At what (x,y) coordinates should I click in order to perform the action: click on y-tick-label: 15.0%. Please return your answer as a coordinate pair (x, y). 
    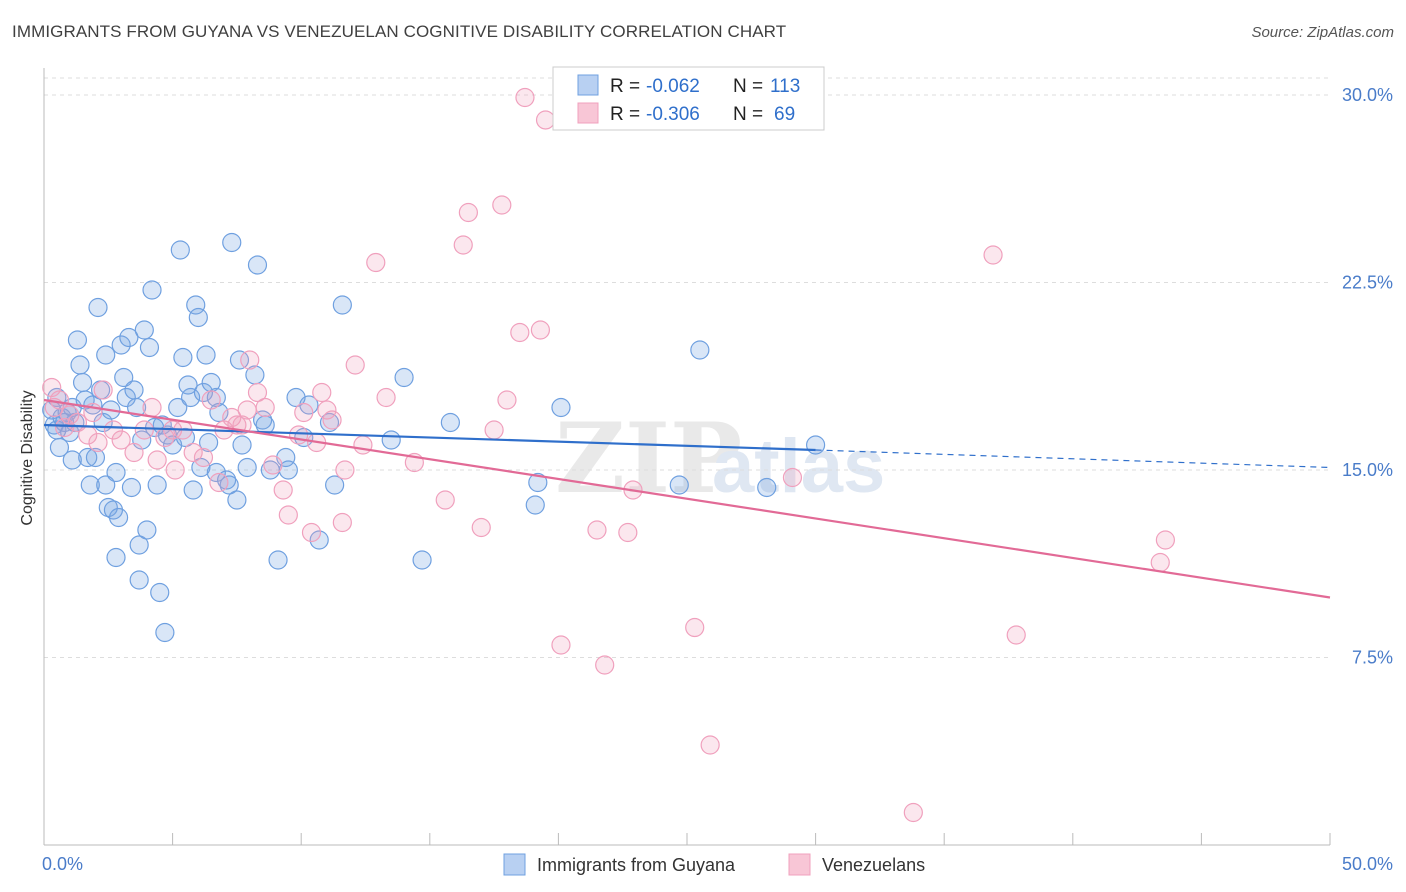
    Looking at the image, I should click on (1367, 470).